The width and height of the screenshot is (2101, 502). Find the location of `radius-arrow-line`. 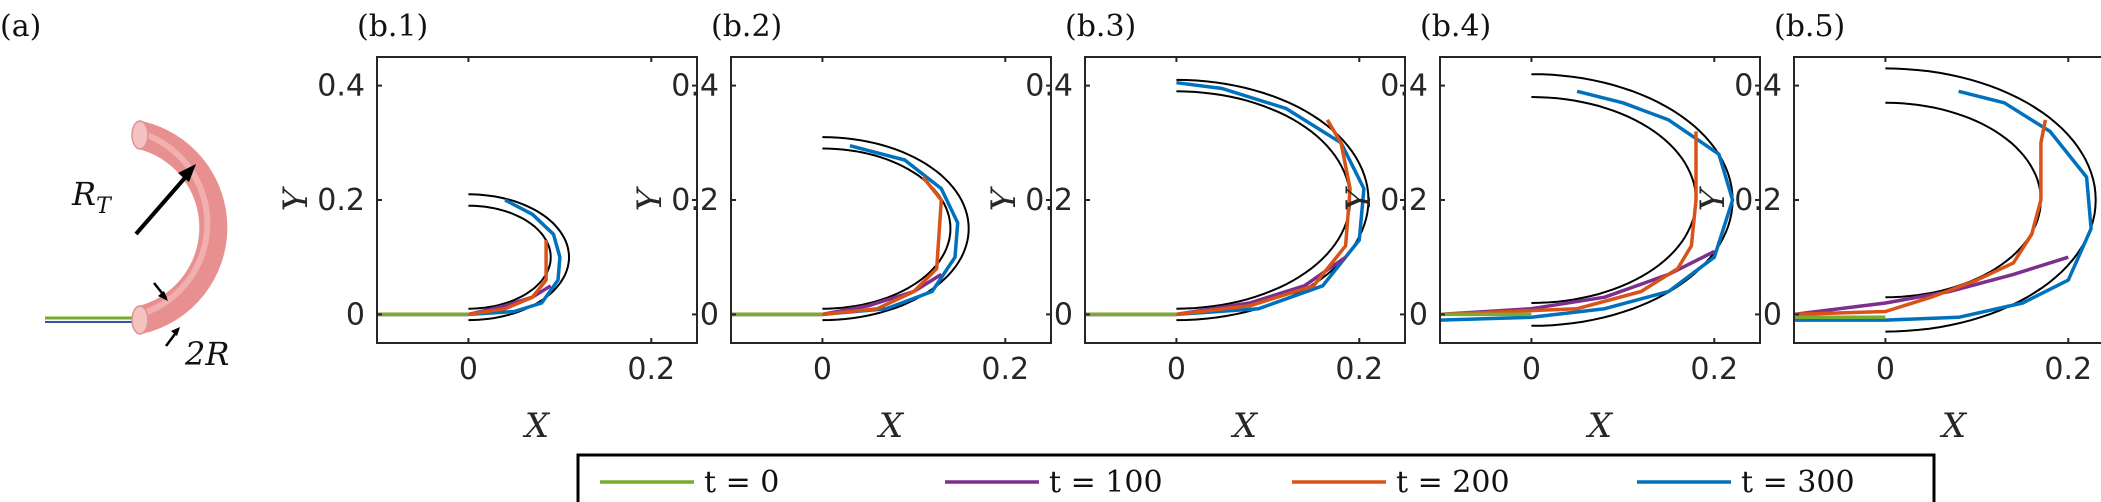

radius-arrow-line is located at coordinates (163, 203).